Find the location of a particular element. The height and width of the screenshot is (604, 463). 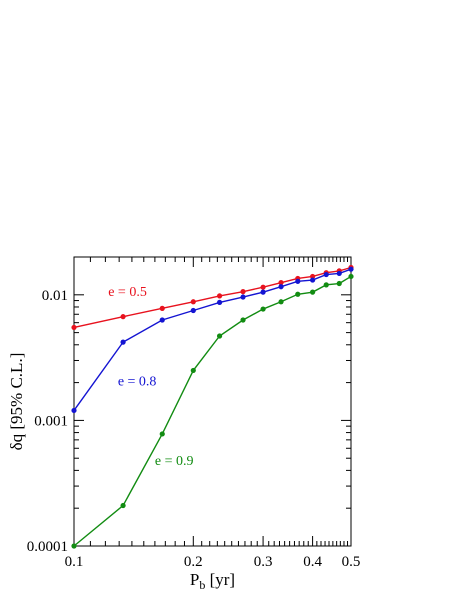

series-label: e = 0.5 is located at coordinates (127, 292).